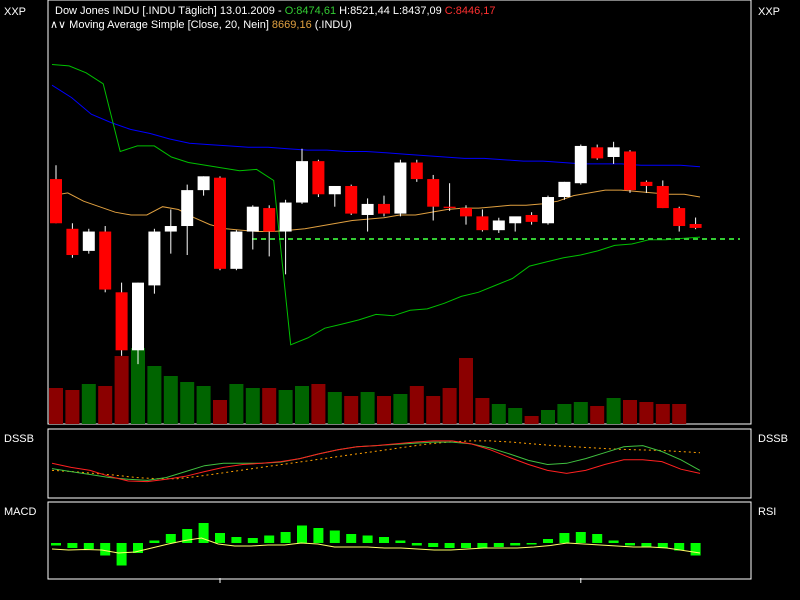  What do you see at coordinates (15, 12) in the screenshot?
I see `corner-label-left: XXP` at bounding box center [15, 12].